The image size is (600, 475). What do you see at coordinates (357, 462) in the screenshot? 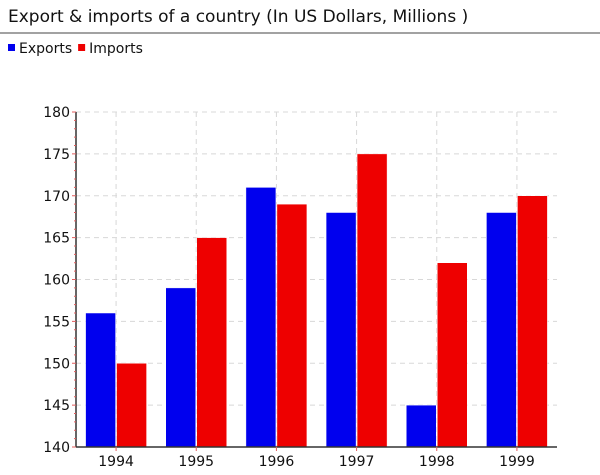
I see `x-tick-label: 1997` at bounding box center [357, 462].